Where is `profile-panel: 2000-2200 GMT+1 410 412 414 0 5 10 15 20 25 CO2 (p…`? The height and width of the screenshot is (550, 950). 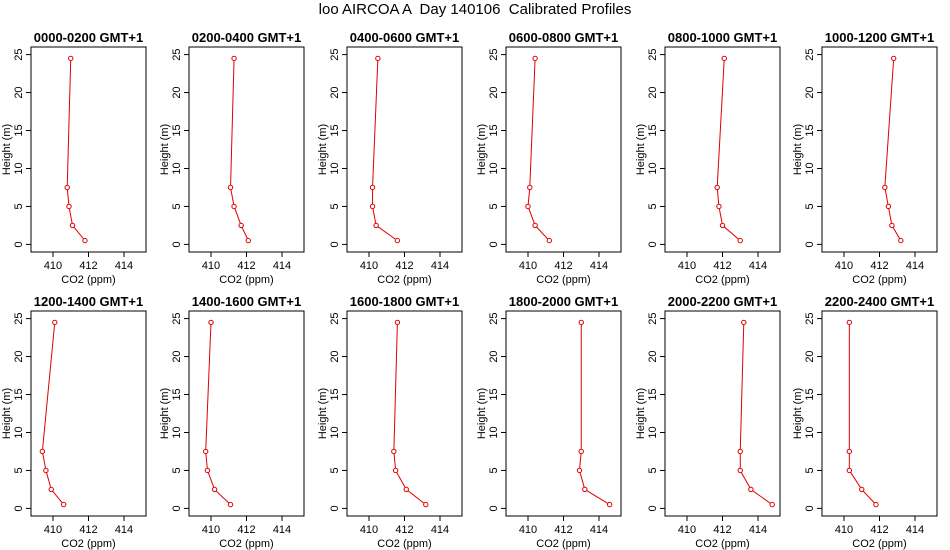
profile-panel: 2000-2200 GMT+1 410 412 414 0 5 10 15 20 25 CO2 (p… is located at coordinates (708, 422).